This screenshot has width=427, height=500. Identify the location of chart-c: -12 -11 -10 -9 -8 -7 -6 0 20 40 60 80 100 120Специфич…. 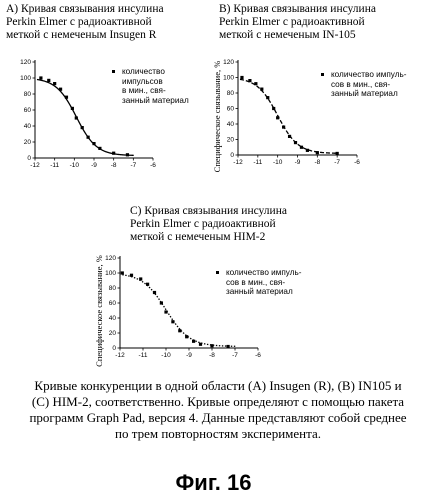
(177, 311).